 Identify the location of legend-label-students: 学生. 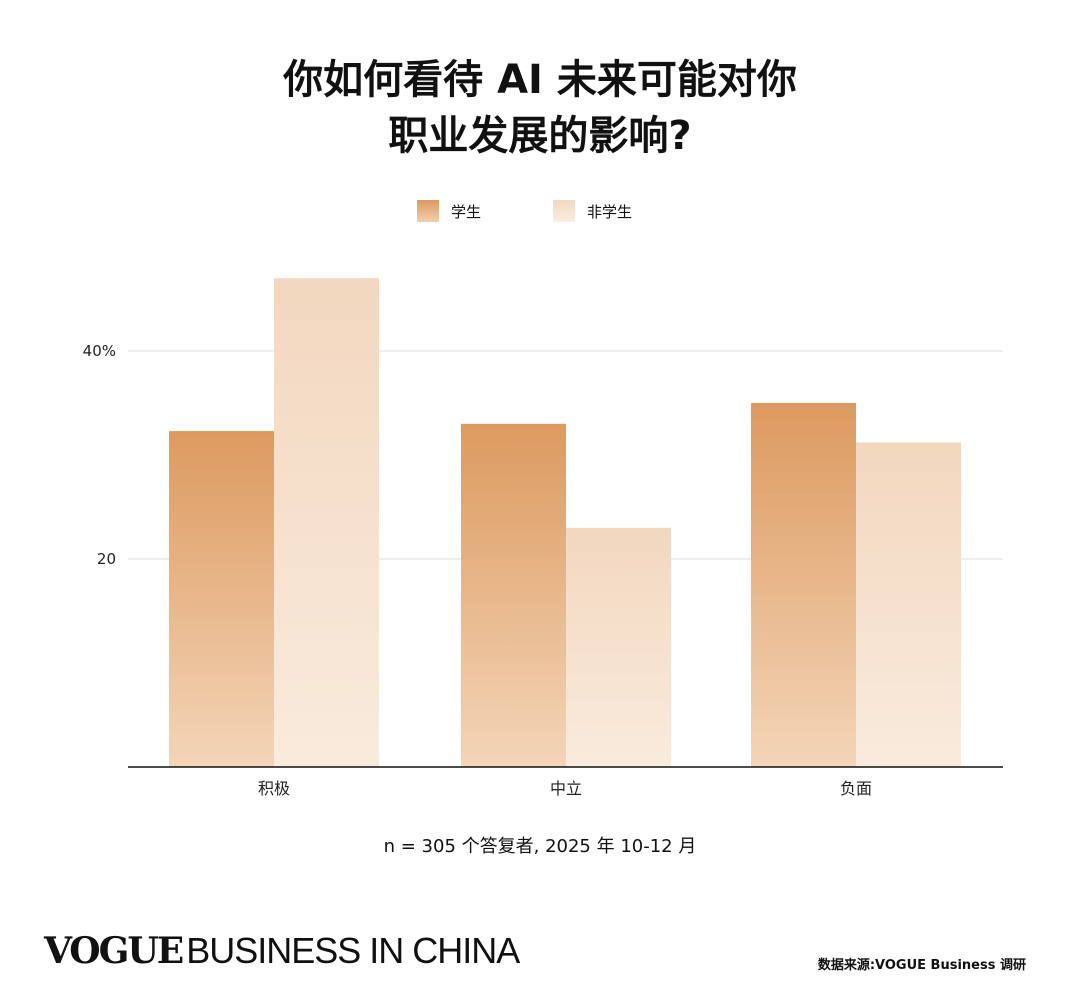
(466, 211).